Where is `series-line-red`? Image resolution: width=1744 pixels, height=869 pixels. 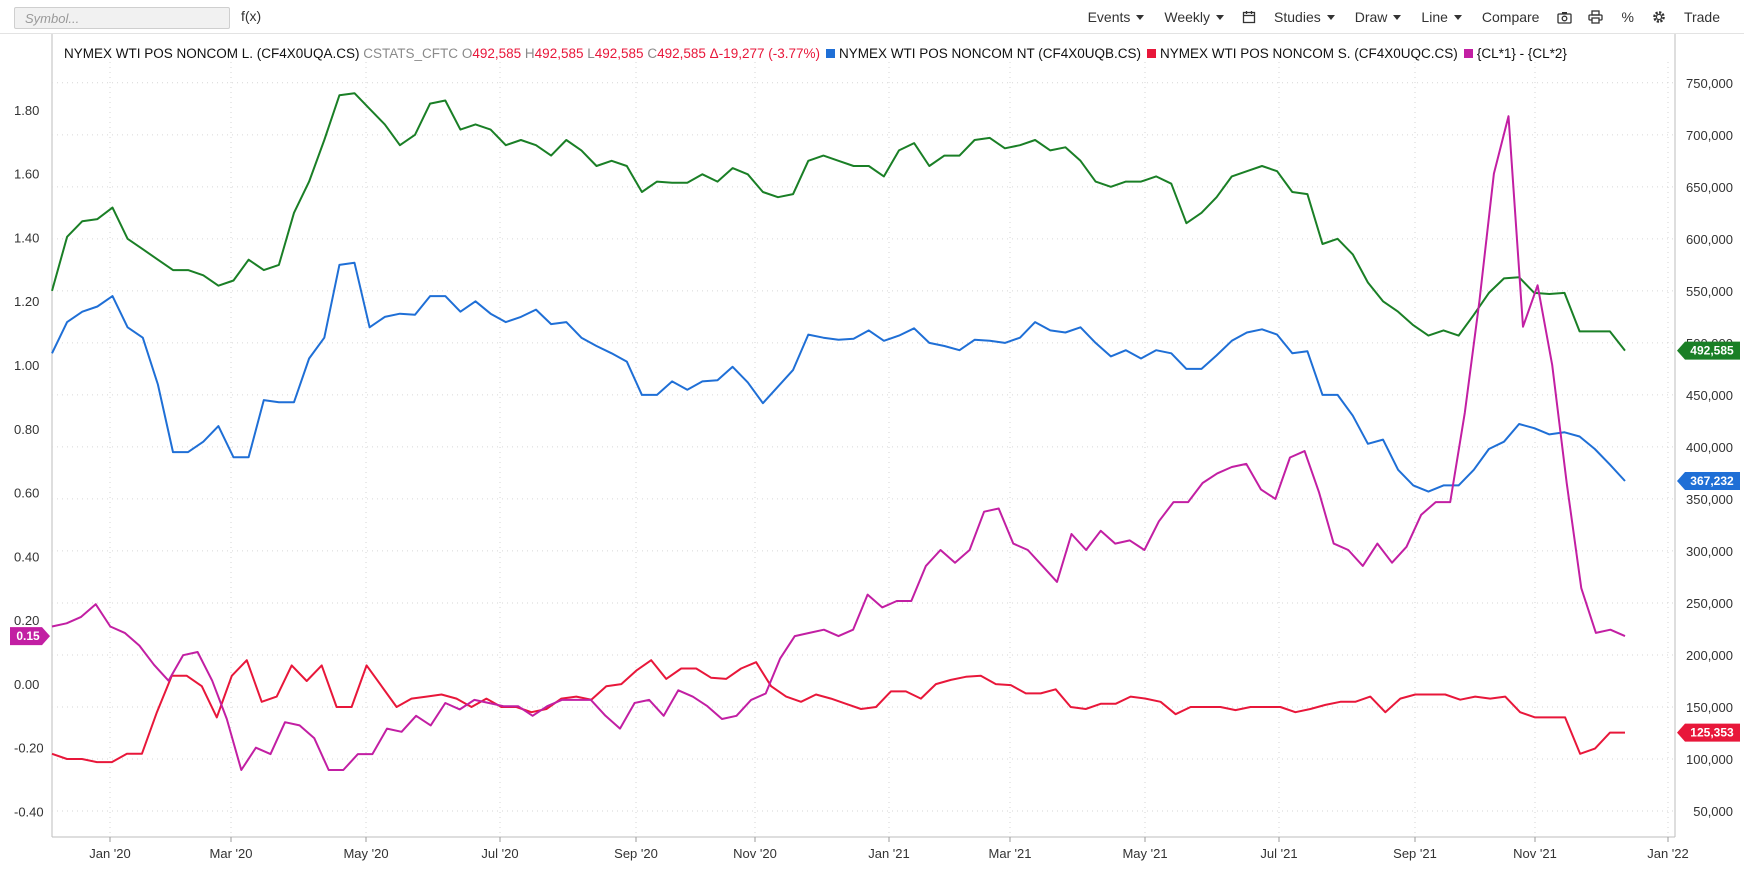
series-line-red is located at coordinates (838, 711).